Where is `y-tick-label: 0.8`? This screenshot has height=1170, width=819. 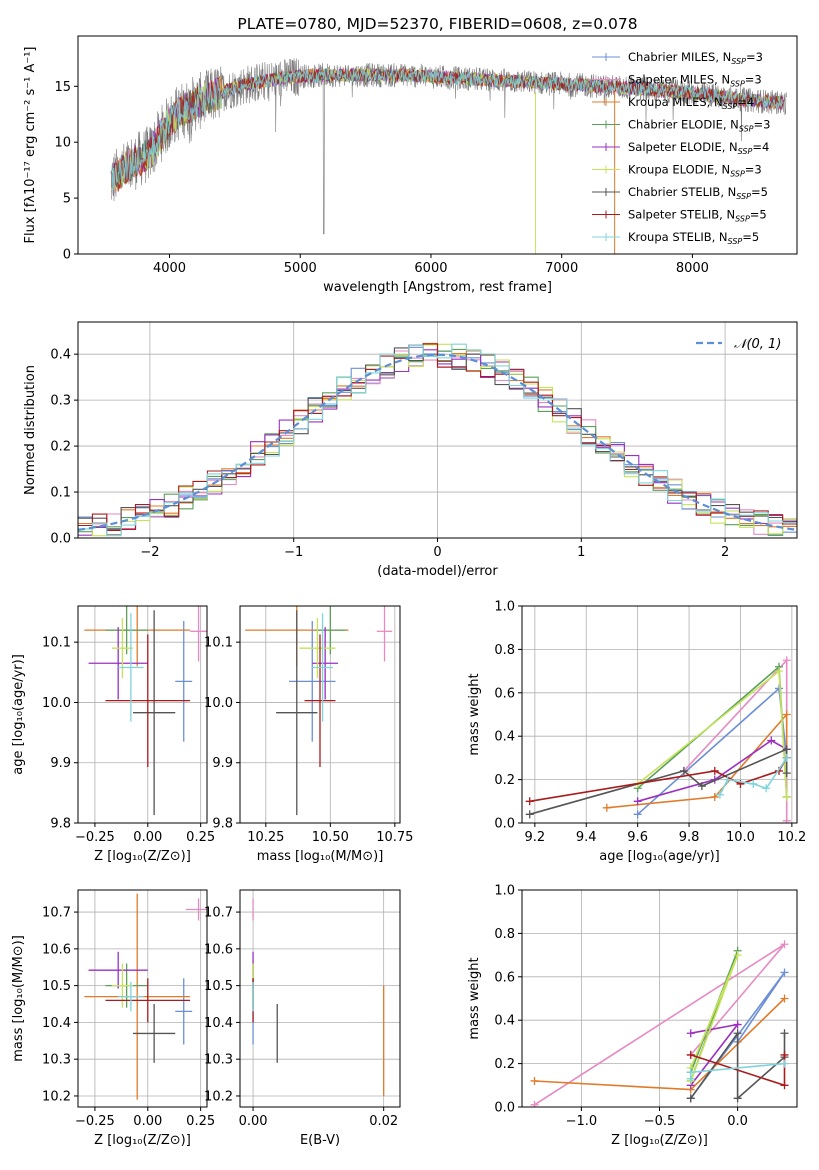
y-tick-label: 0.8 is located at coordinates (504, 934).